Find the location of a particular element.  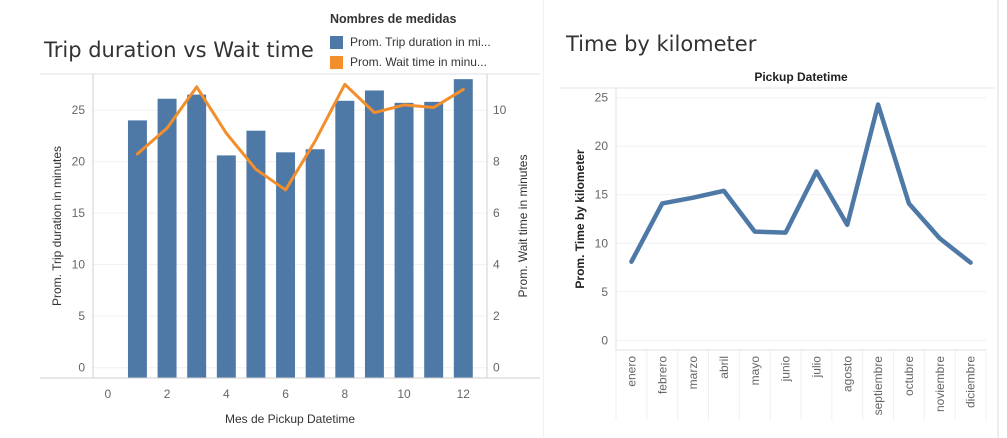

left-y2-tick-label: 10 is located at coordinates (500, 110).